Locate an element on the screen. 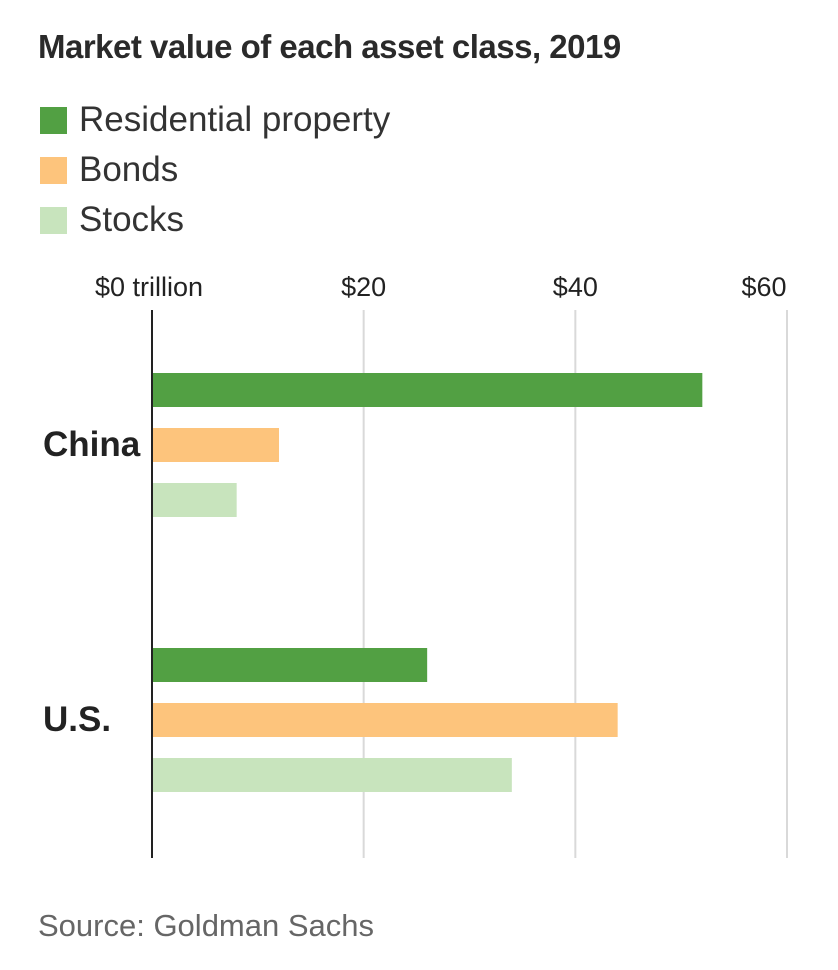 The image size is (838, 970). legend-item-residential: Residential property is located at coordinates (215, 120).